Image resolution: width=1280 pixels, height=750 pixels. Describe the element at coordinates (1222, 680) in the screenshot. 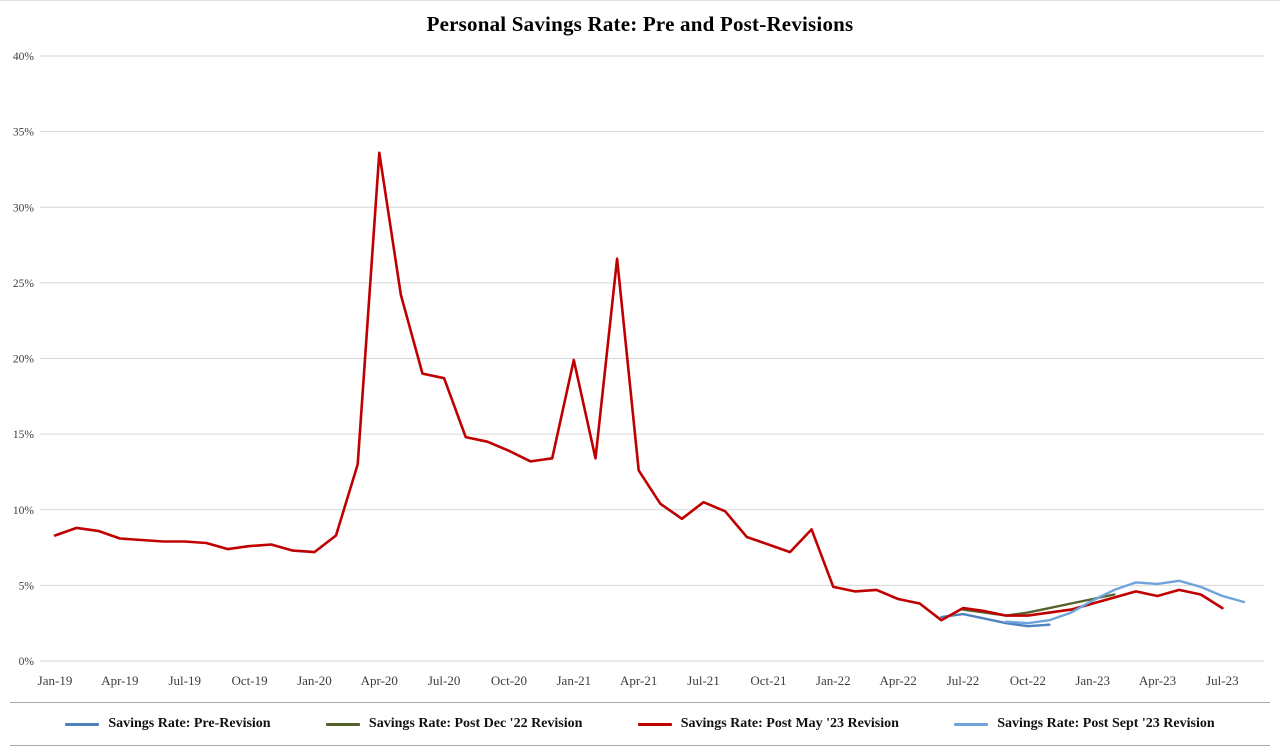

I see `x-axis-tick-label: Jul-23` at that location.